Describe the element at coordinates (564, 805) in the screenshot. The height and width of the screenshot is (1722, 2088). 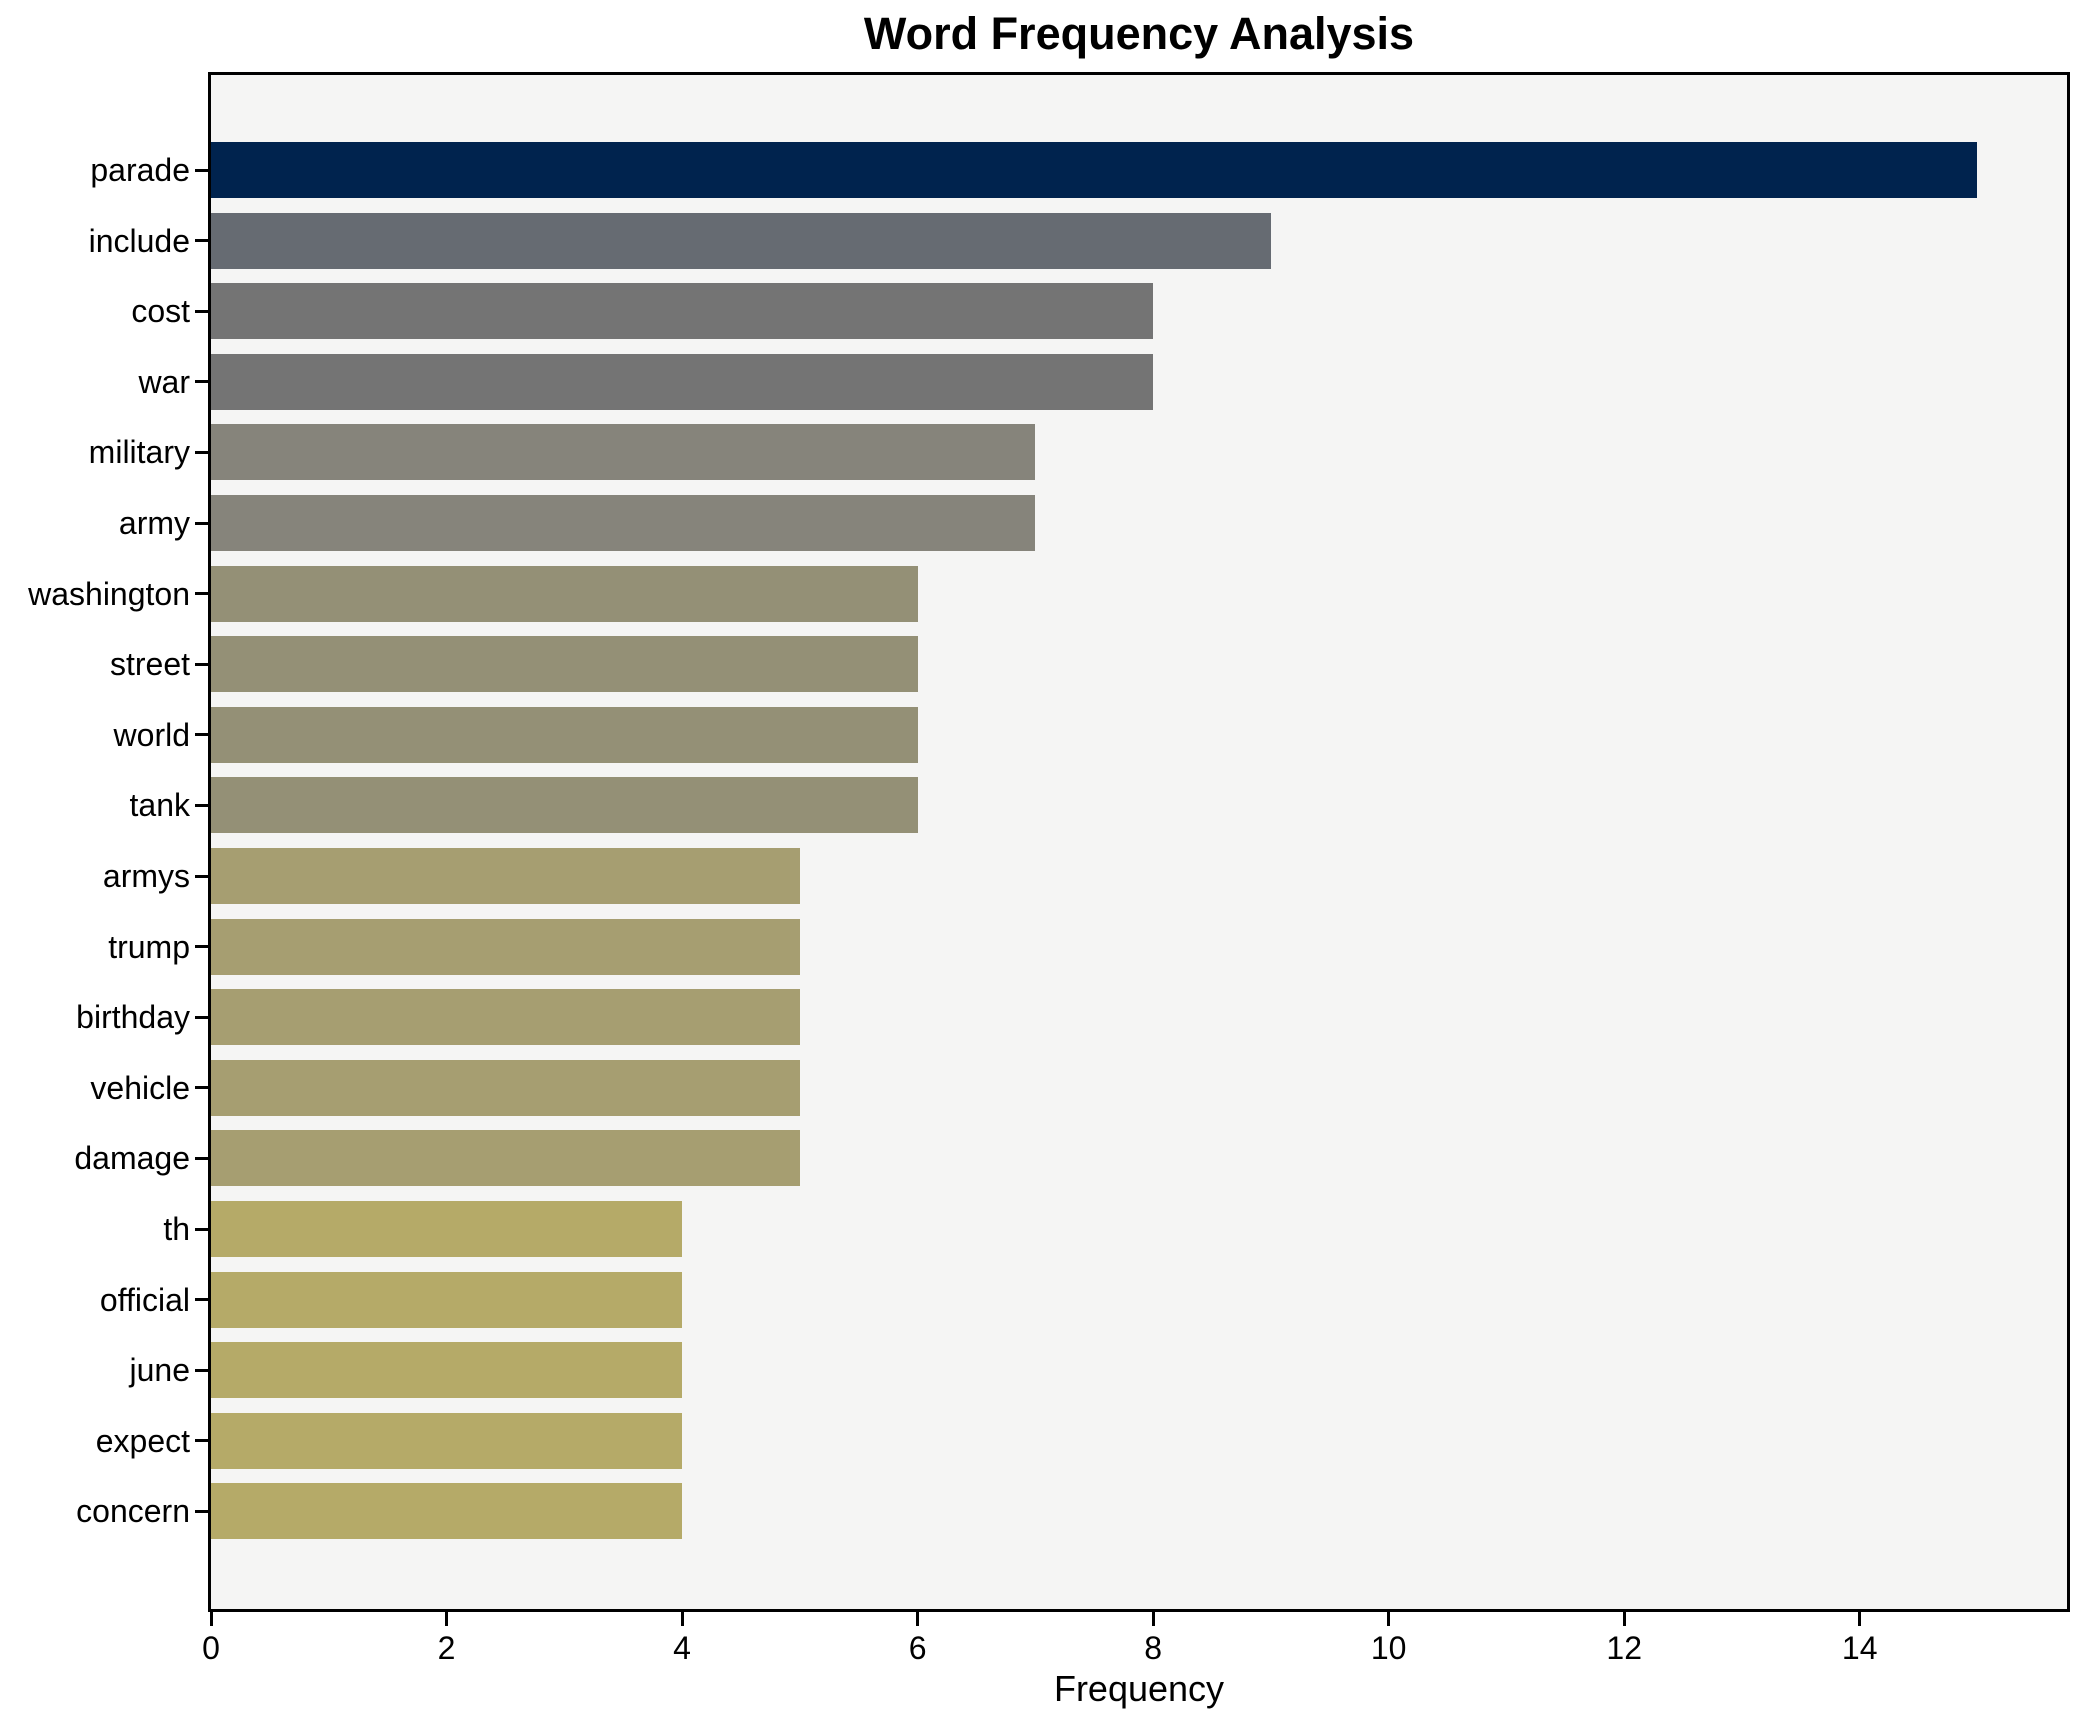
I see `bar-tank` at that location.